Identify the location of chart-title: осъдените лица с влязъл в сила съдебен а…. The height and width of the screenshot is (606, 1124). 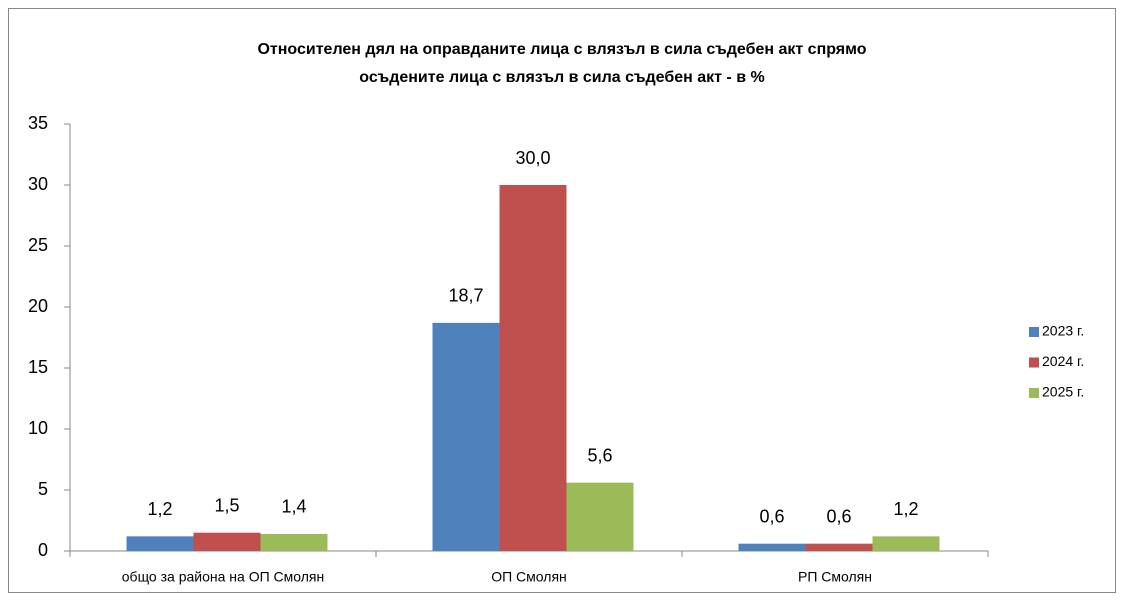
(561, 77).